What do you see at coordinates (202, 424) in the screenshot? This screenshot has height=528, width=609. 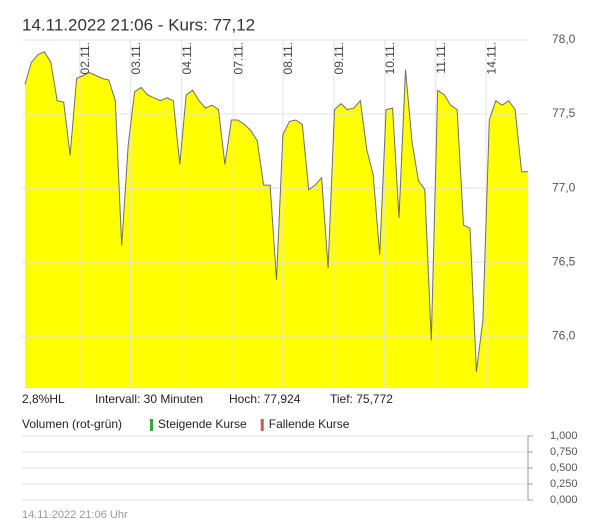 I see `legend-entry: Steigende Kurse` at bounding box center [202, 424].